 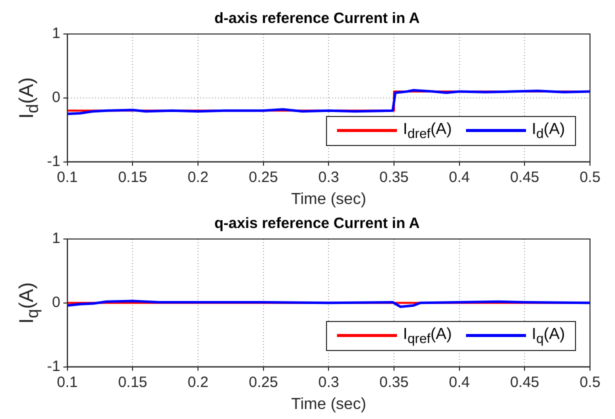 I want to click on chart-title: d-axis reference Current in A, so click(x=317, y=19).